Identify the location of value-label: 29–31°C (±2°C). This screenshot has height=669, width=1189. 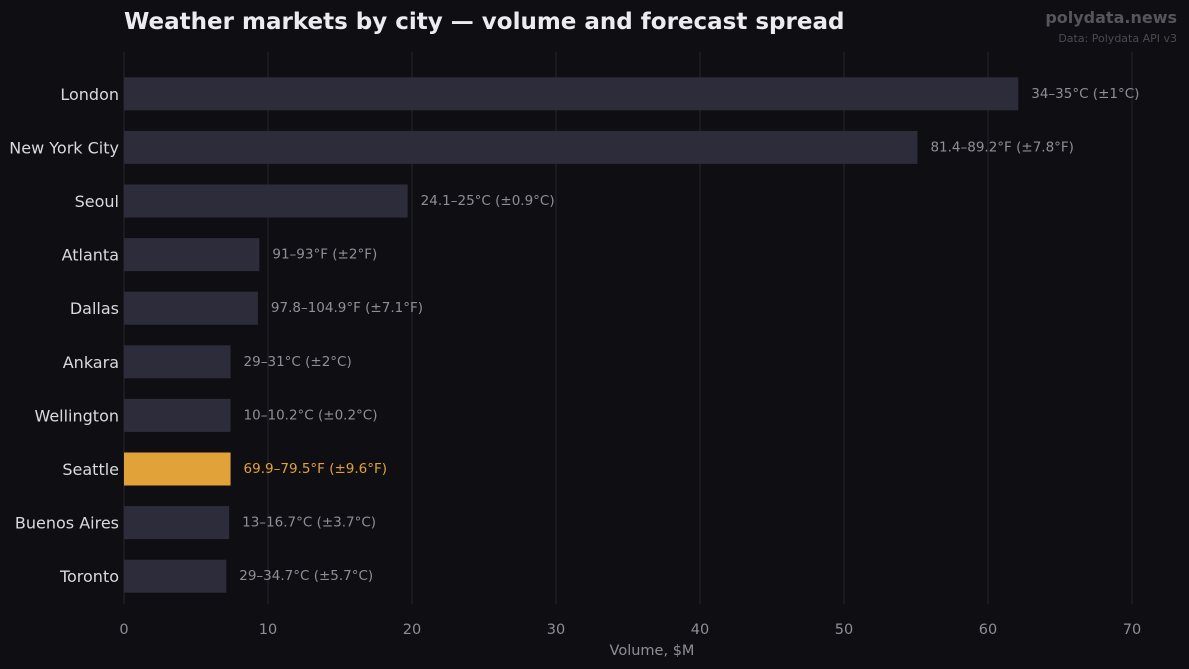
(298, 362).